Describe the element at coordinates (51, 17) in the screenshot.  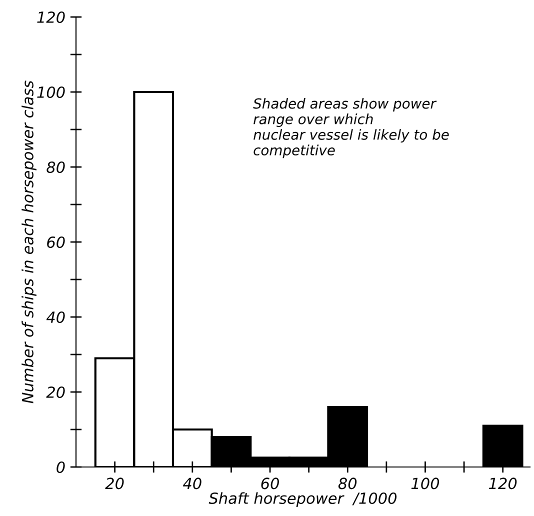
I see `y-tick-label: 120` at that location.